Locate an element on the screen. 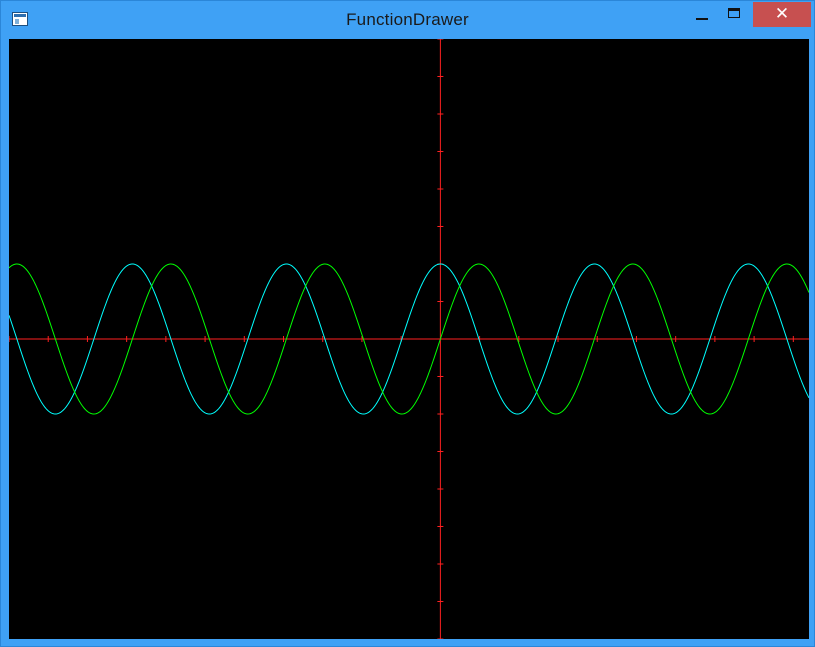 The image size is (815, 647). title-bar: FunctionDrawer ✕ is located at coordinates (407, 20).